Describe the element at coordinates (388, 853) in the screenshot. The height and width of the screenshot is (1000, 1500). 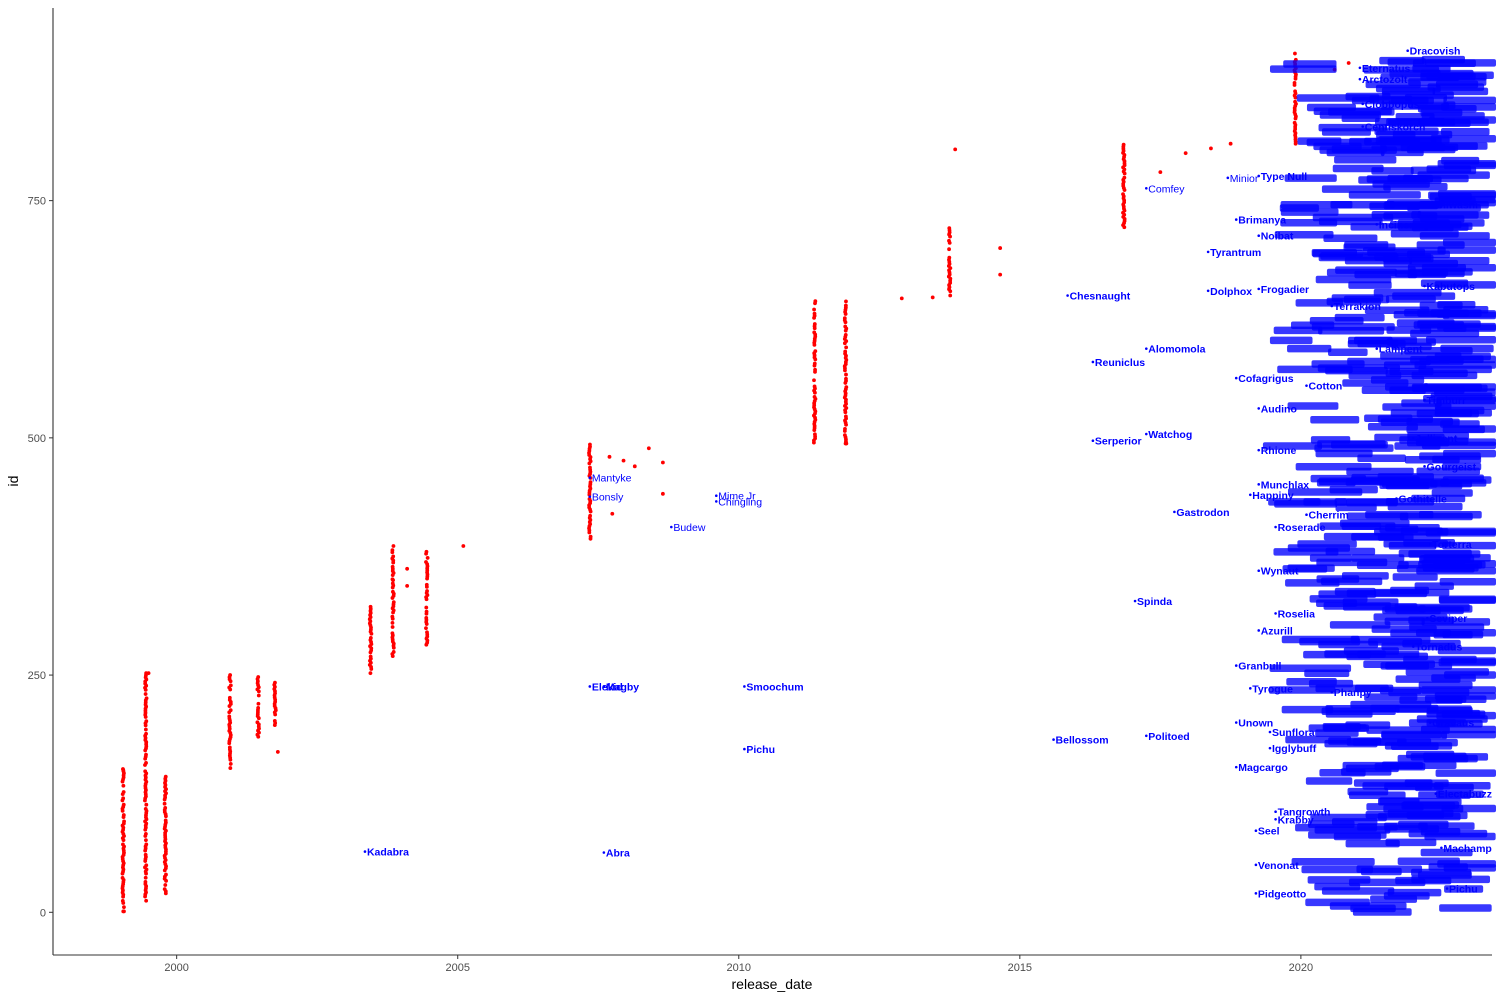
I see `point-label: Kadabra` at that location.